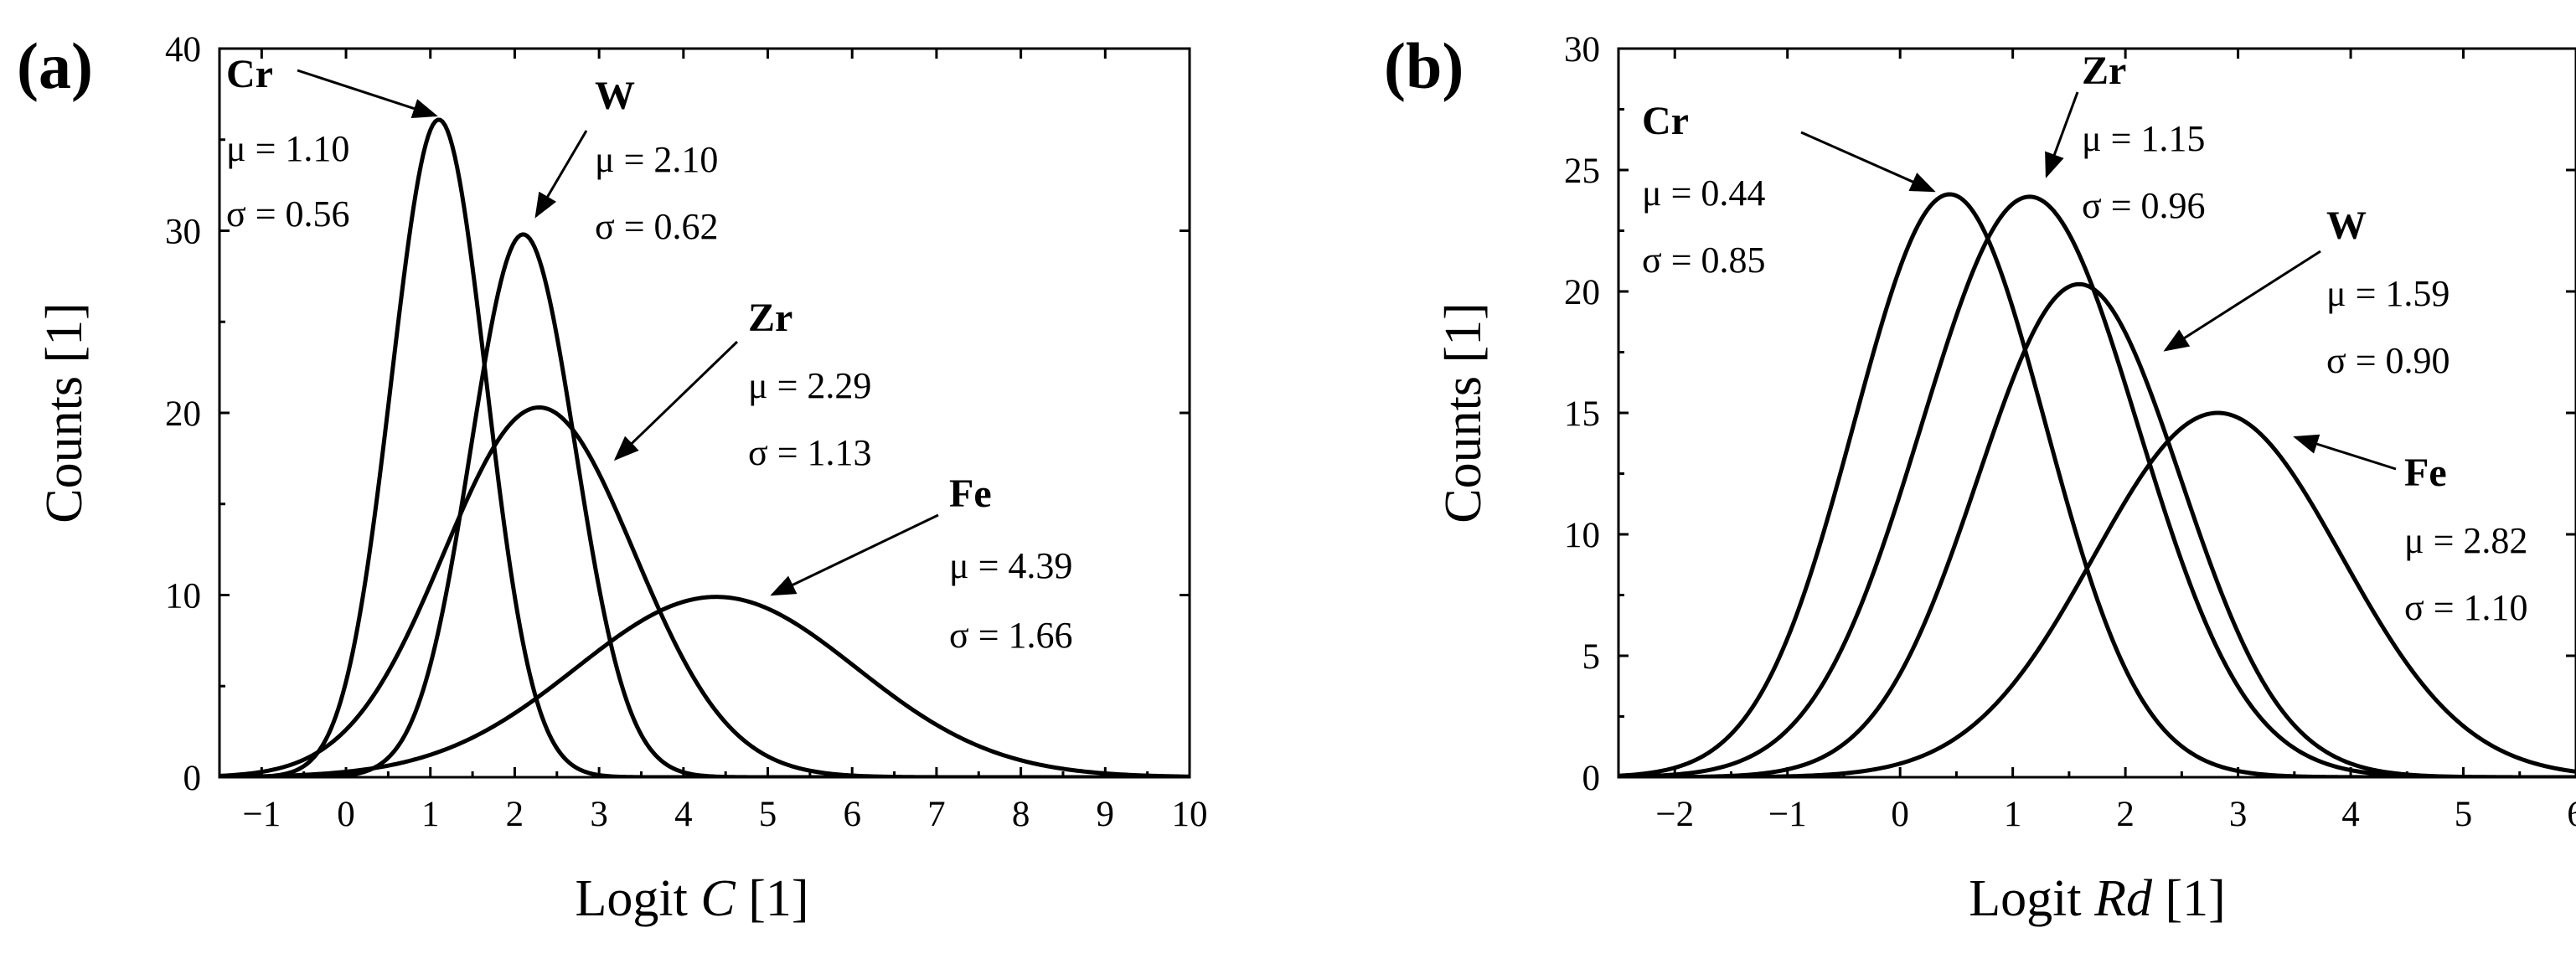 The width and height of the screenshot is (2576, 969). What do you see at coordinates (55, 65) in the screenshot?
I see `panel-label: (a)` at bounding box center [55, 65].